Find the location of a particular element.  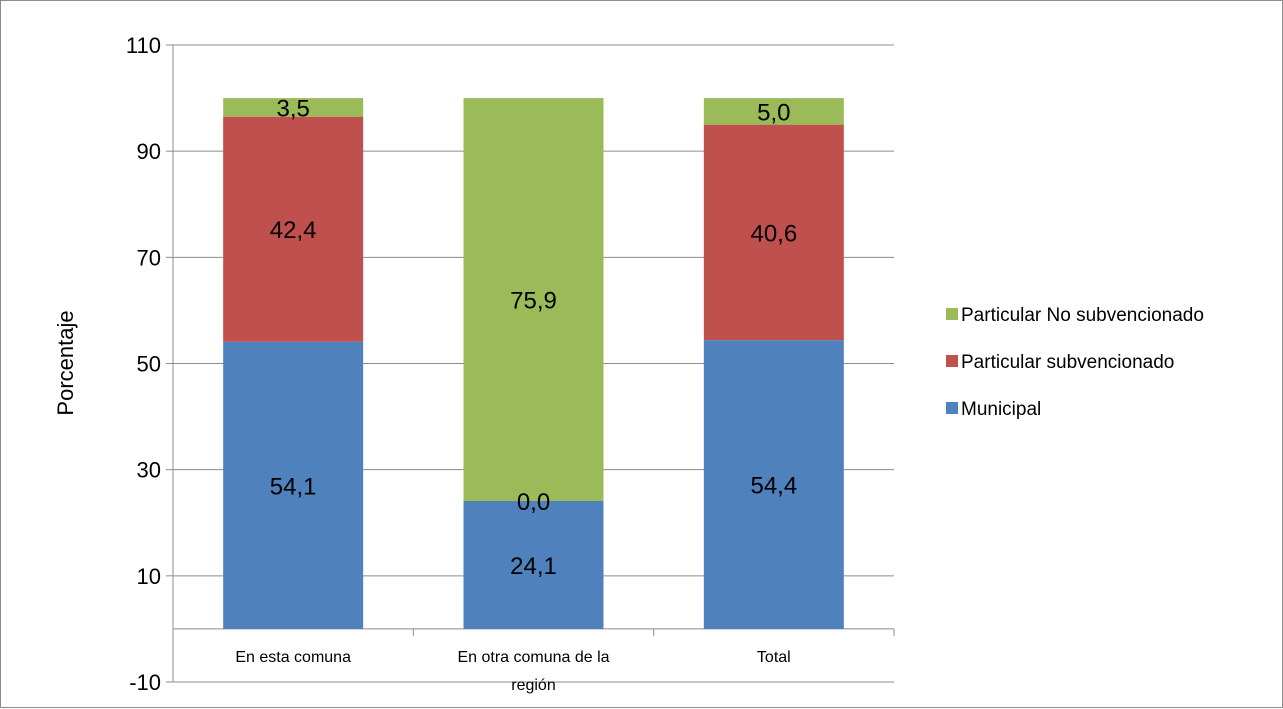

y-tick-label: 50 is located at coordinates (149, 364).